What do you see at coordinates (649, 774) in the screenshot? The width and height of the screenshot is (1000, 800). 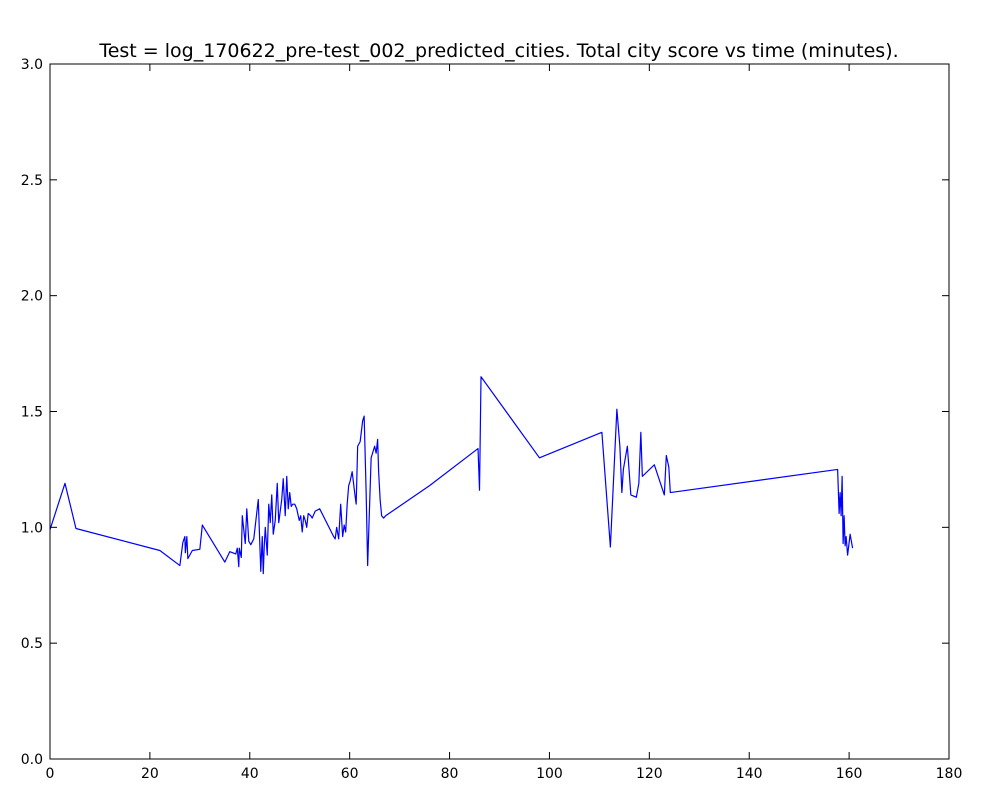 I see `x-tick-label: 120` at bounding box center [649, 774].